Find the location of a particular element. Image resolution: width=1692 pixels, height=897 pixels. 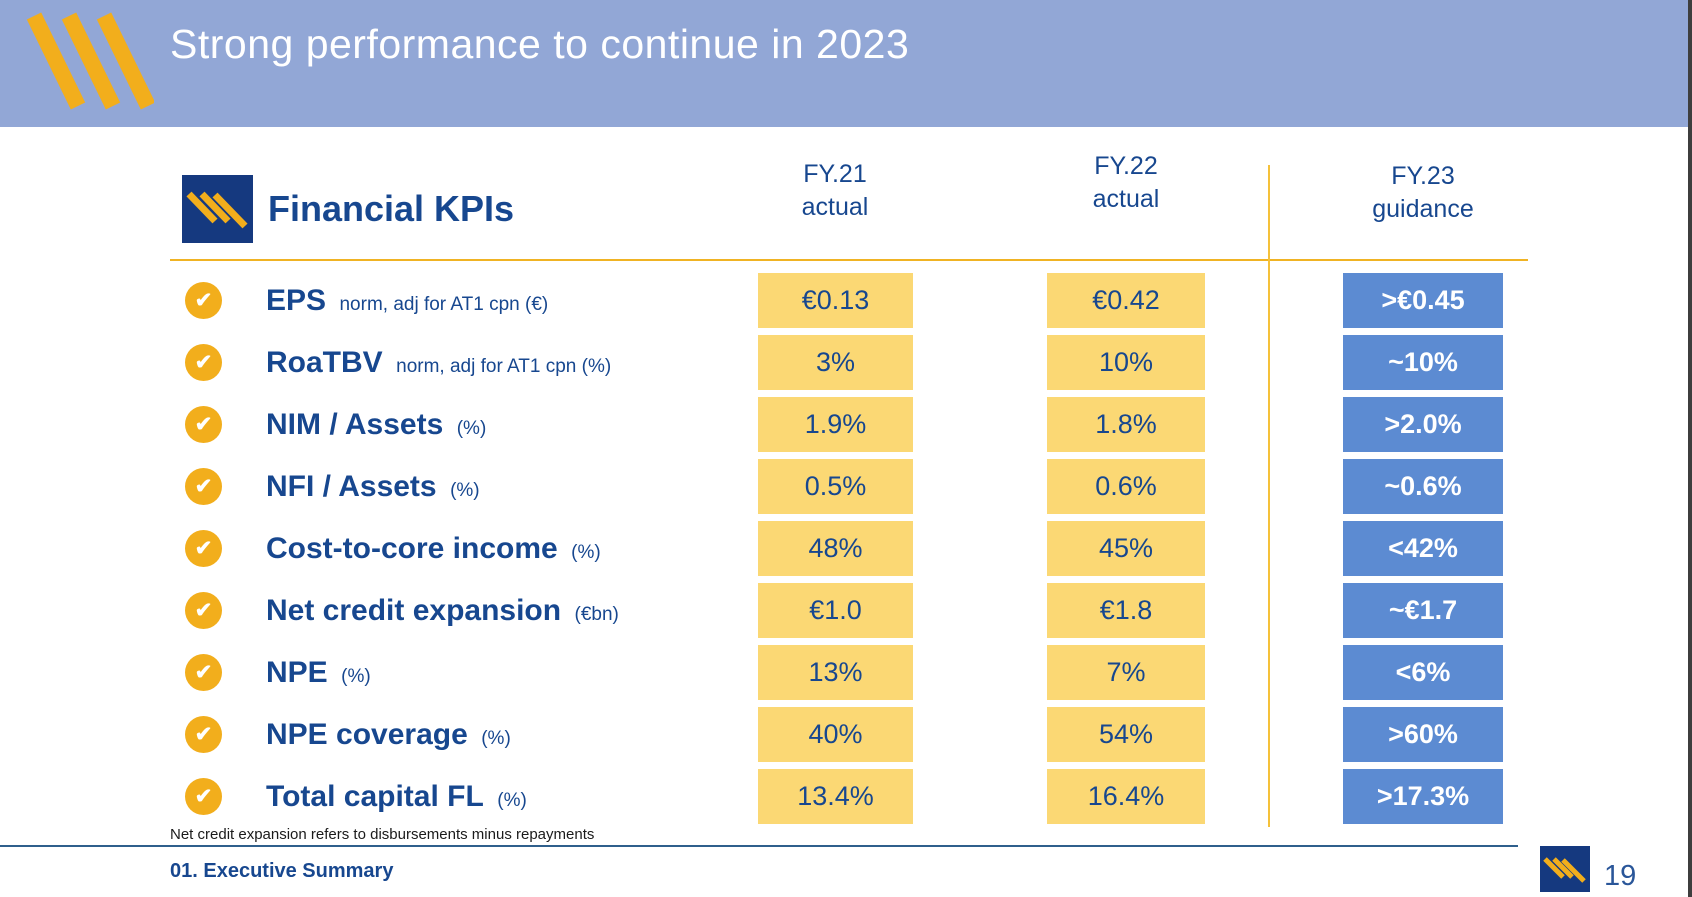

column-period: FY.21 is located at coordinates (835, 174).